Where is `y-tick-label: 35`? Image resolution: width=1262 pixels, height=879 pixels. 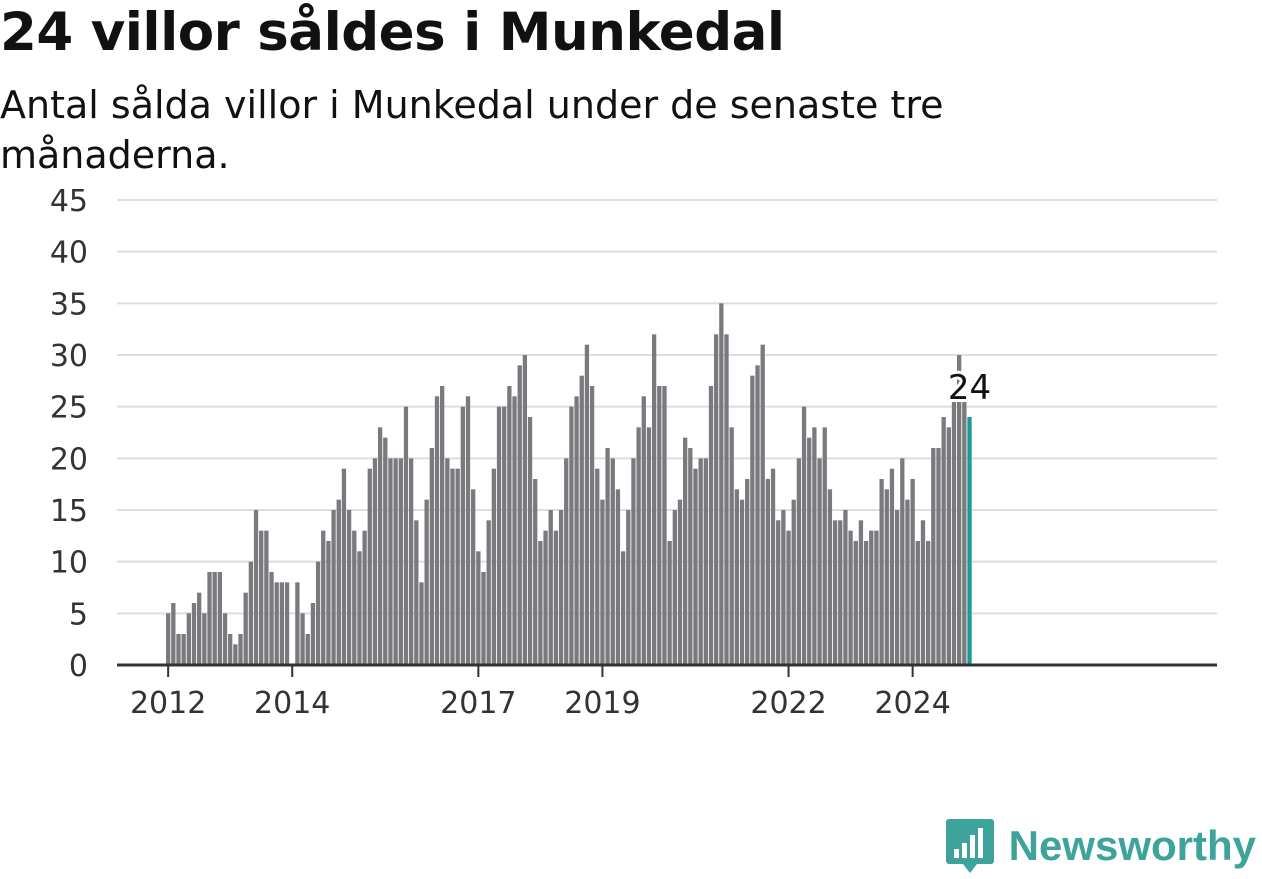 y-tick-label: 35 is located at coordinates (69, 304).